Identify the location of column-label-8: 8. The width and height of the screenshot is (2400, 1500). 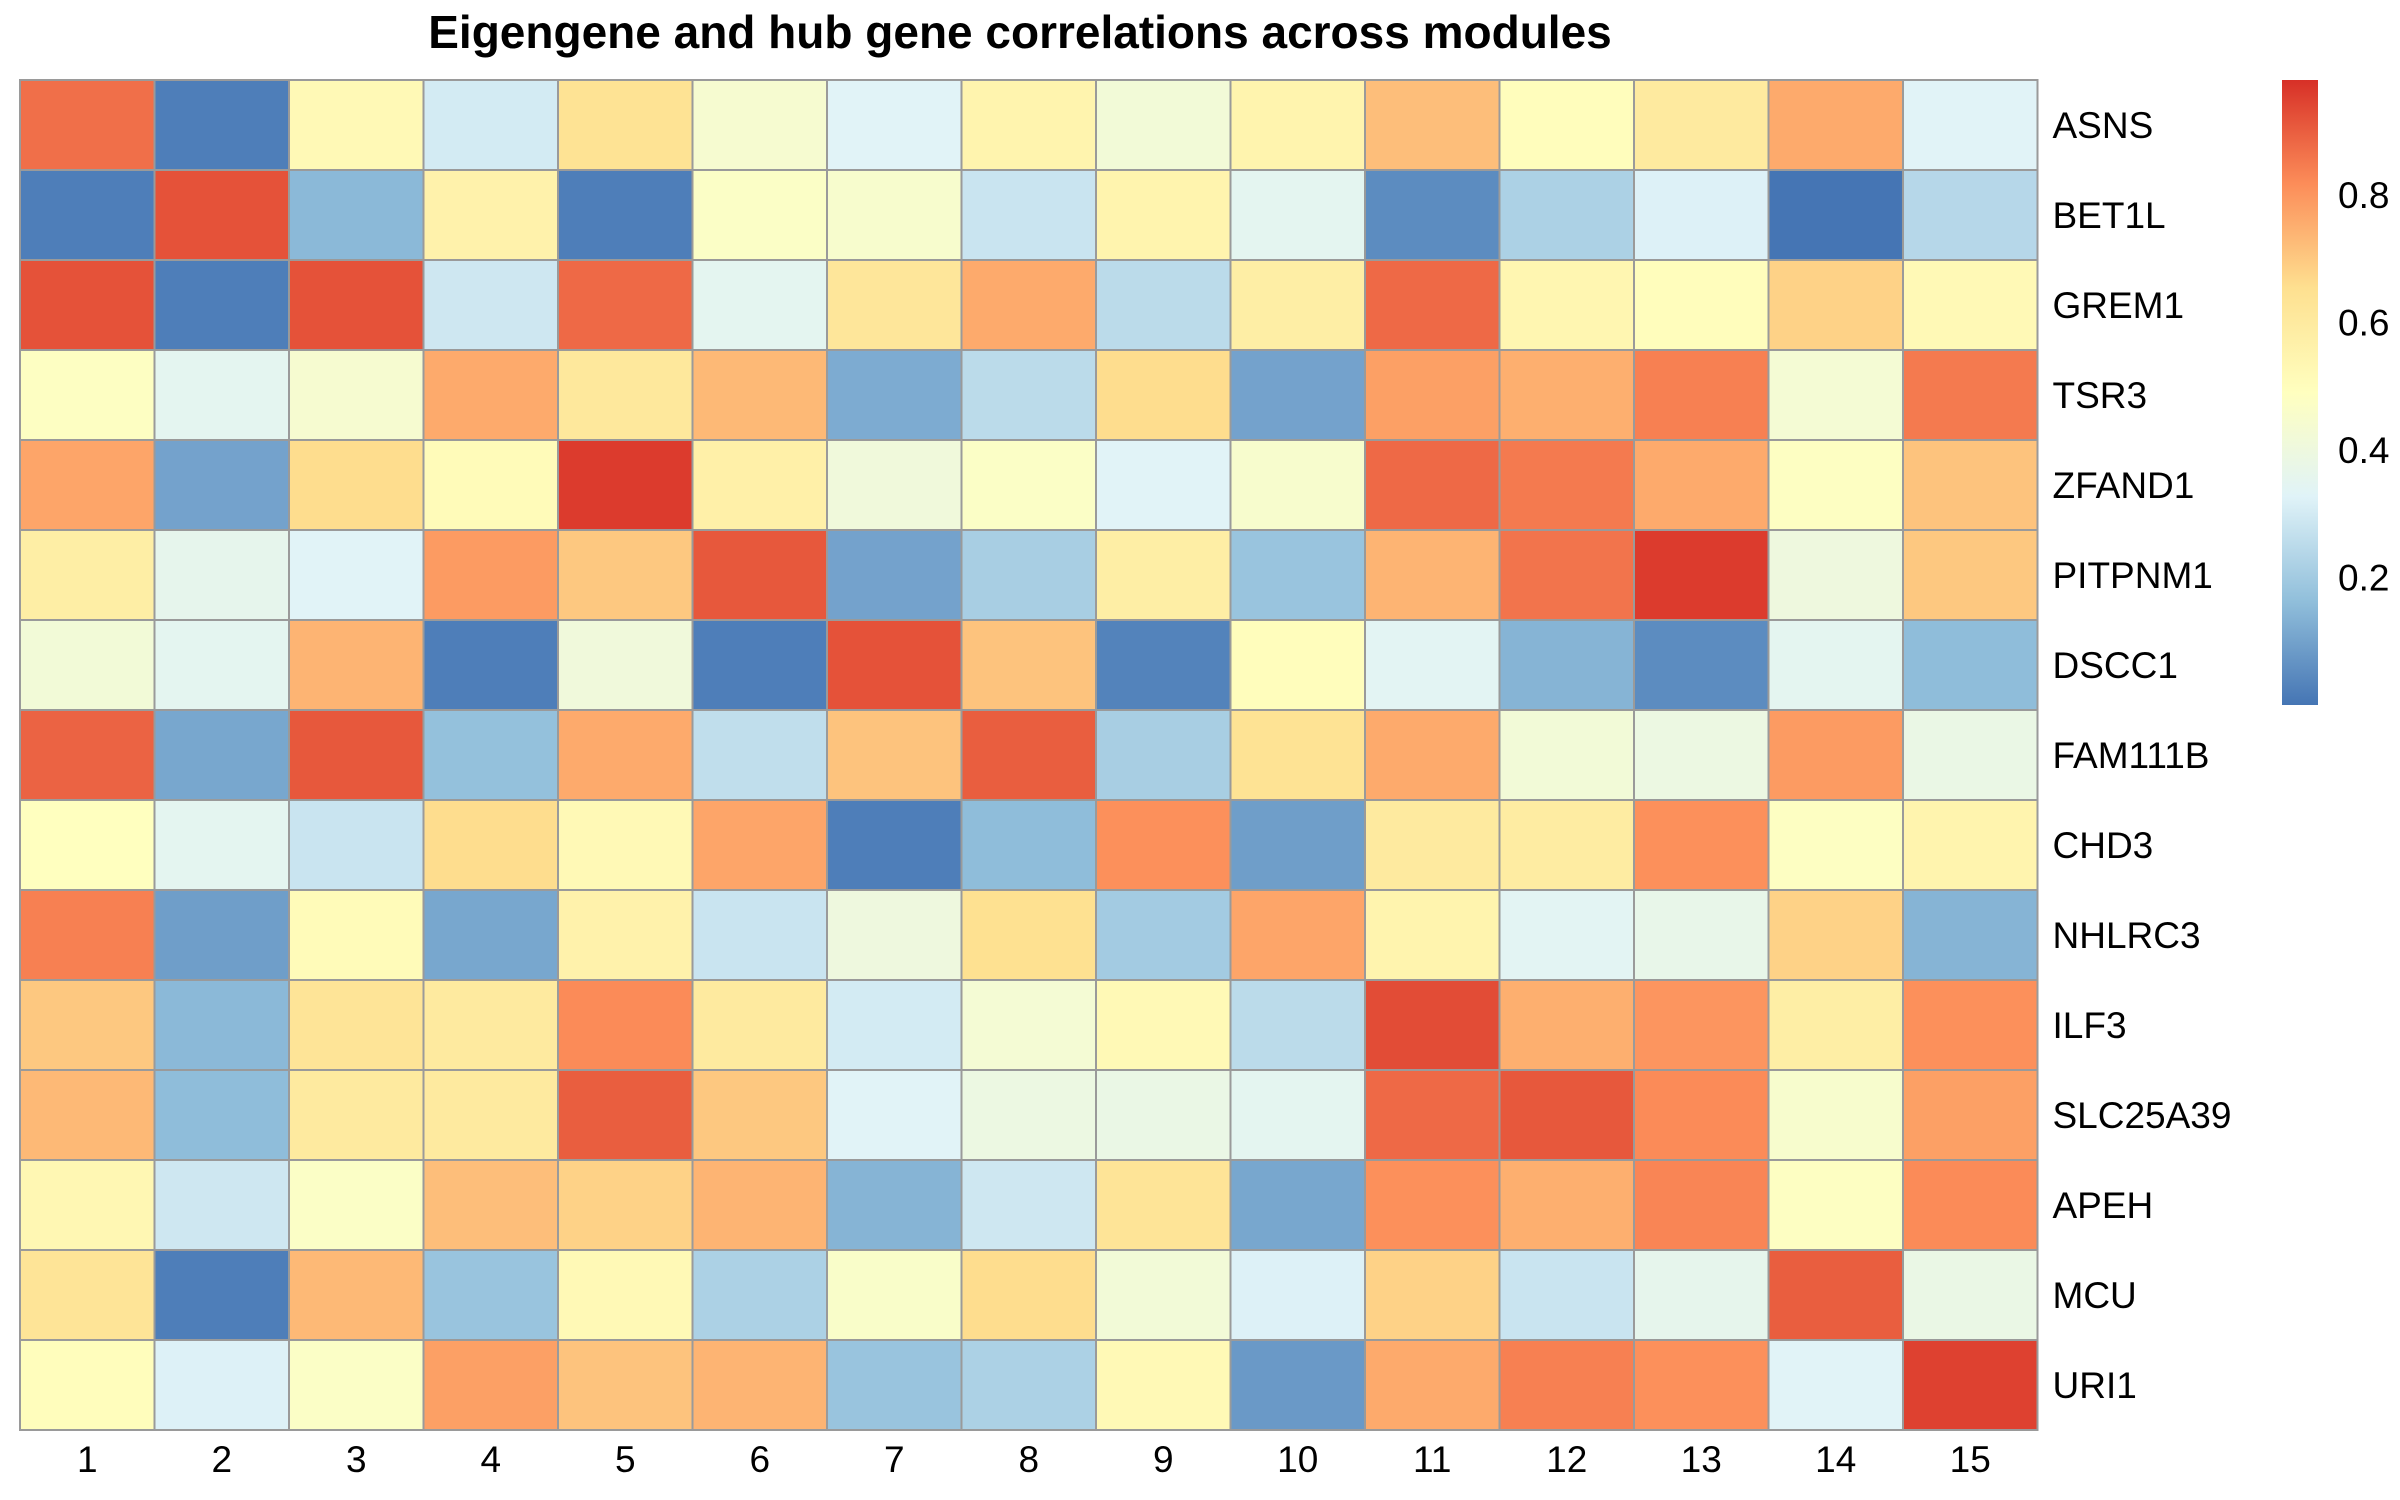
(1028, 1459).